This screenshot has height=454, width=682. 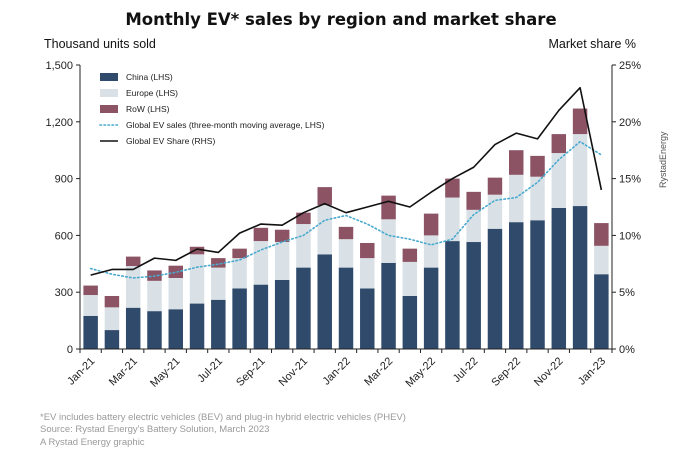 I want to click on y-right-tick-label: 0%, so click(x=627, y=350).